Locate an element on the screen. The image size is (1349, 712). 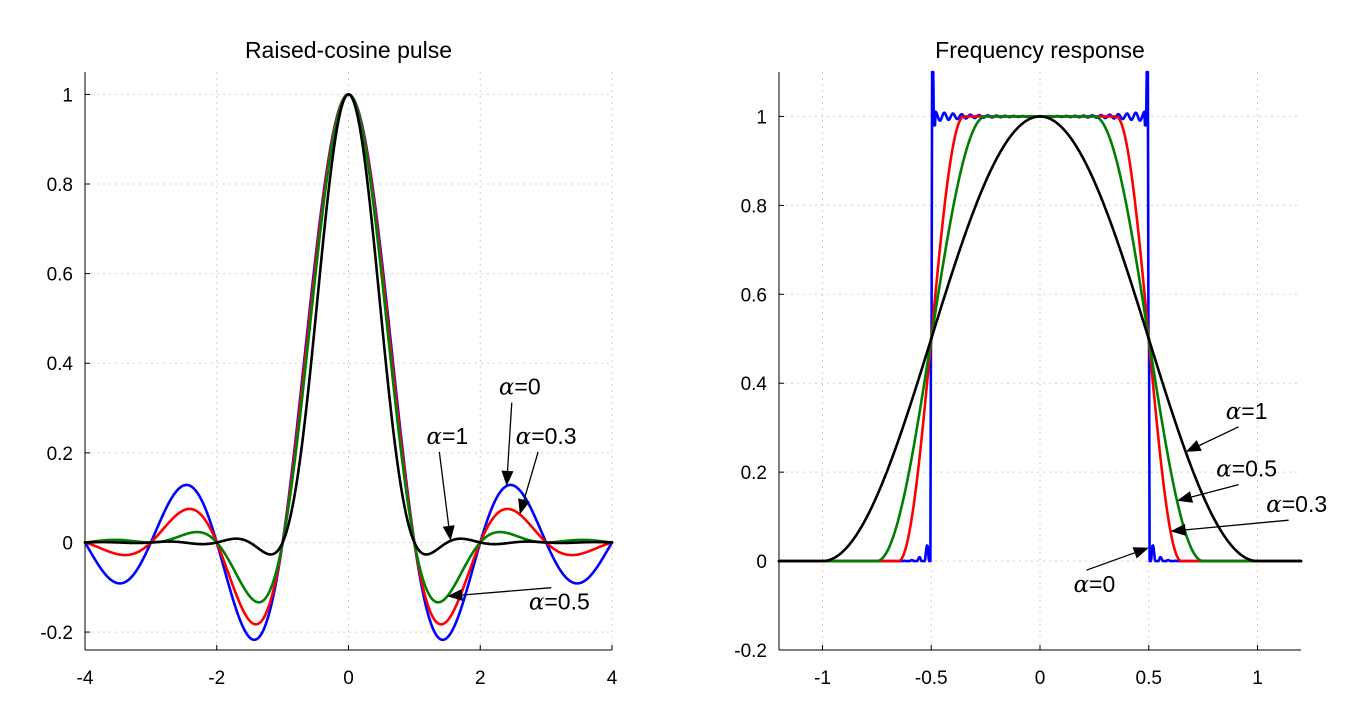
chart-title: Raised-cosine pulse is located at coordinates (348, 50).